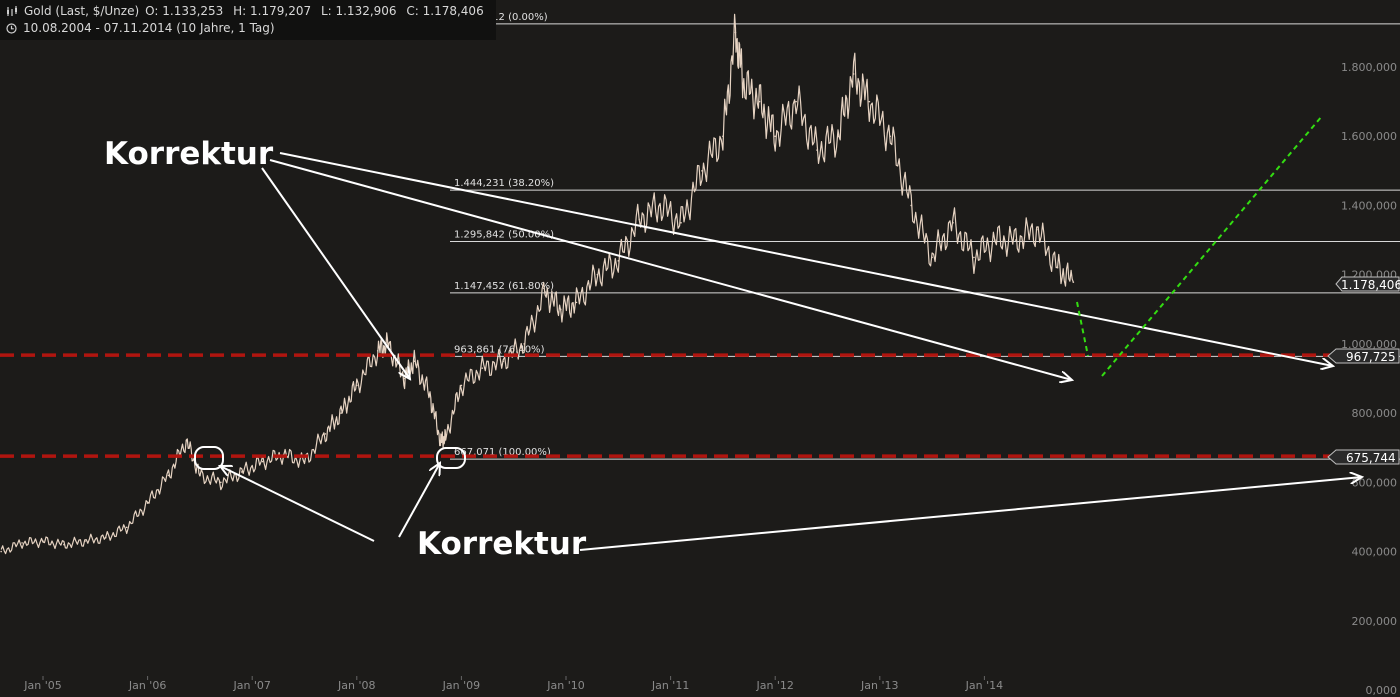 This screenshot has width=1400, height=697. Describe the element at coordinates (565, 685) in the screenshot. I see `x-tick-label-5: Jan '10` at that location.